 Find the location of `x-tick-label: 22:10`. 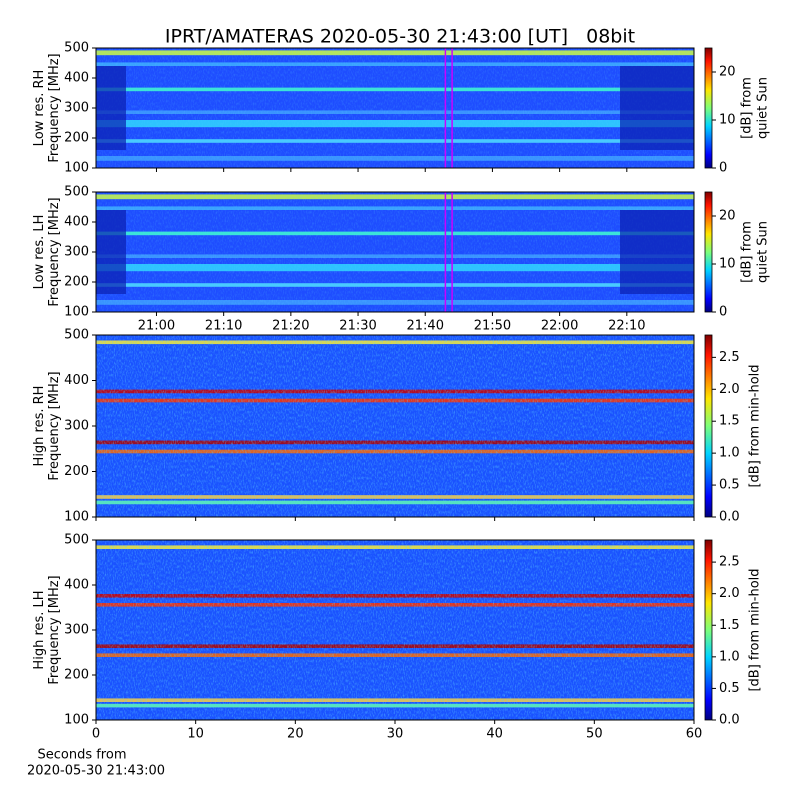

x-tick-label: 22:10 is located at coordinates (626, 326).